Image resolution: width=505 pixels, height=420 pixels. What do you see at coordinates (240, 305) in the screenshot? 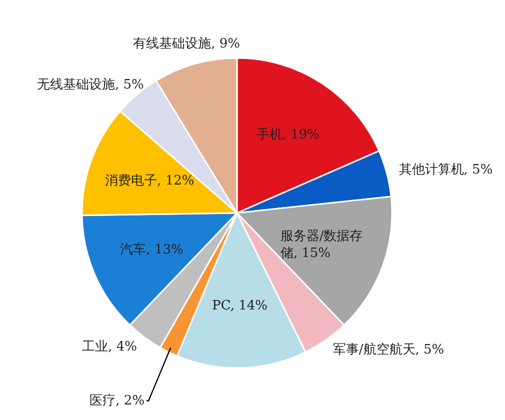
I see `slice-label: PC, 14%` at bounding box center [240, 305].